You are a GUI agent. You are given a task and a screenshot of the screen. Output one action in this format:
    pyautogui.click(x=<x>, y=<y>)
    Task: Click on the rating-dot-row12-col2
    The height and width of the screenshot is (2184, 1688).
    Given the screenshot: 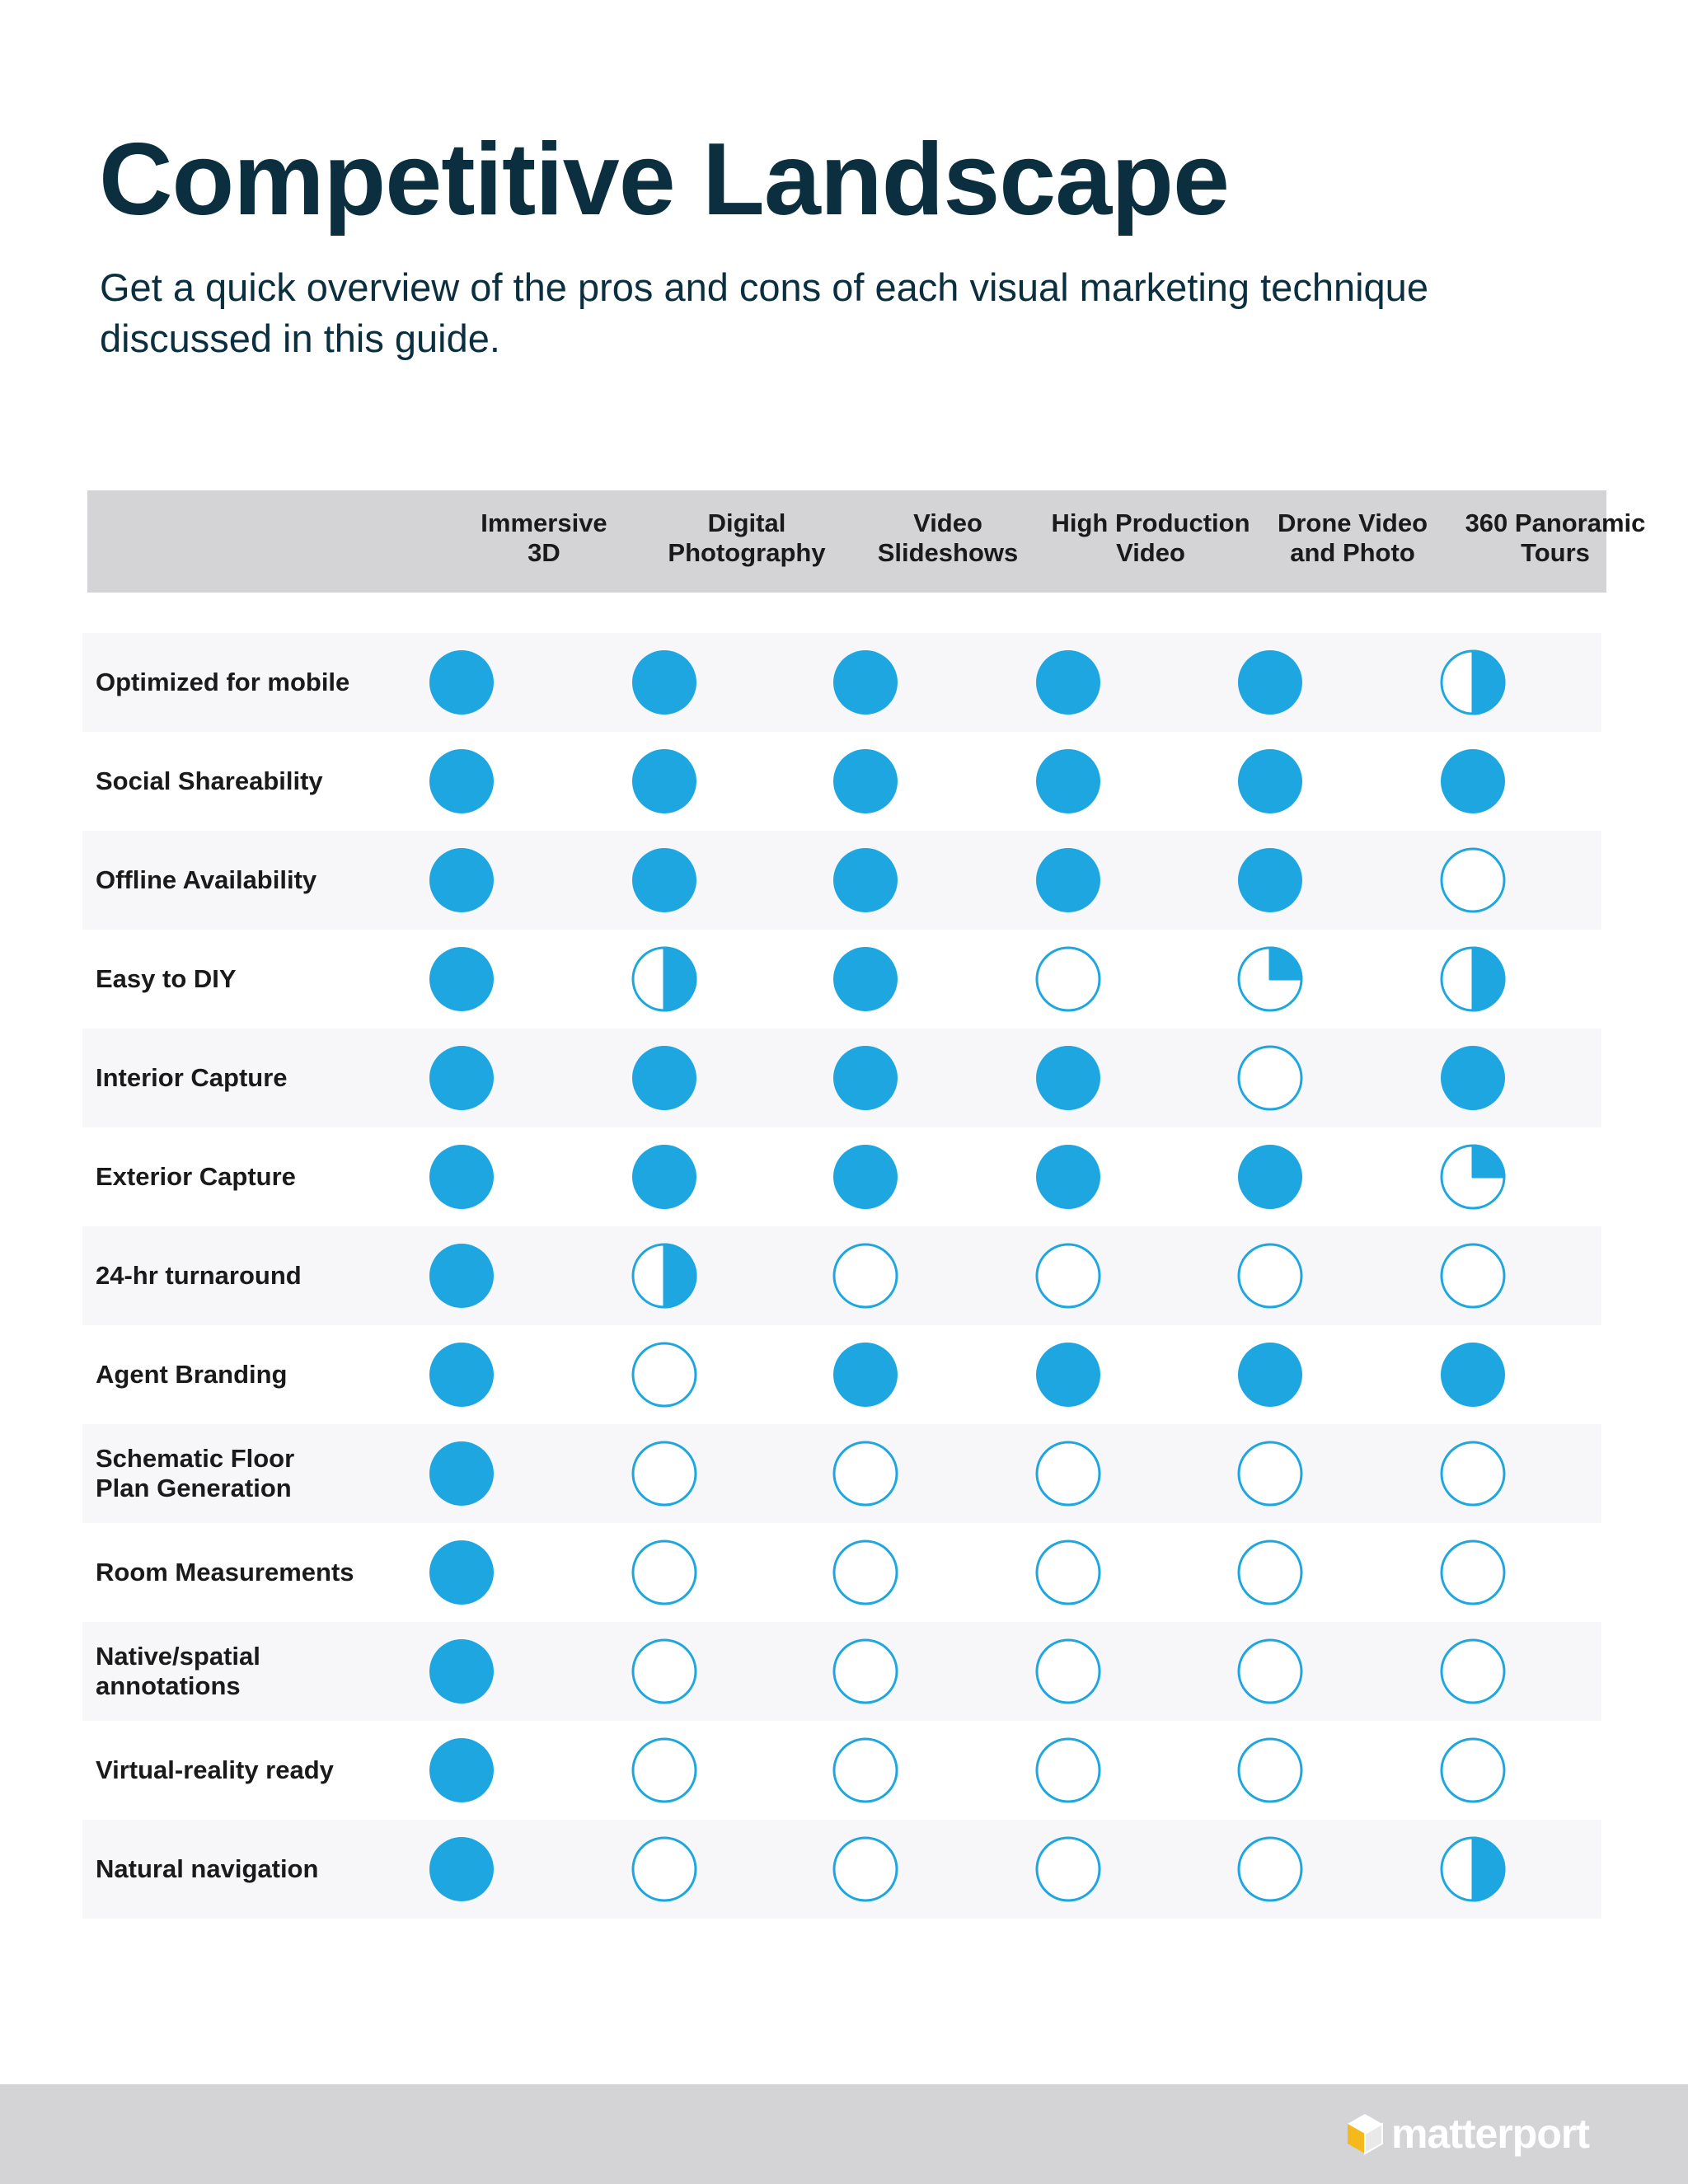 What is the action you would take?
    pyautogui.click(x=664, y=1770)
    